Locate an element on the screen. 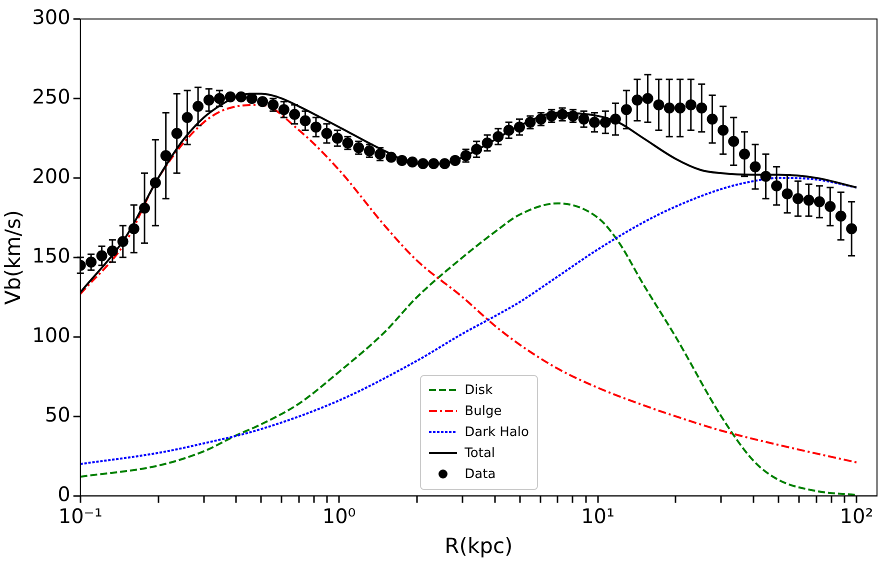 This screenshot has width=888, height=562. x-tick-label: 10² is located at coordinates (857, 516).